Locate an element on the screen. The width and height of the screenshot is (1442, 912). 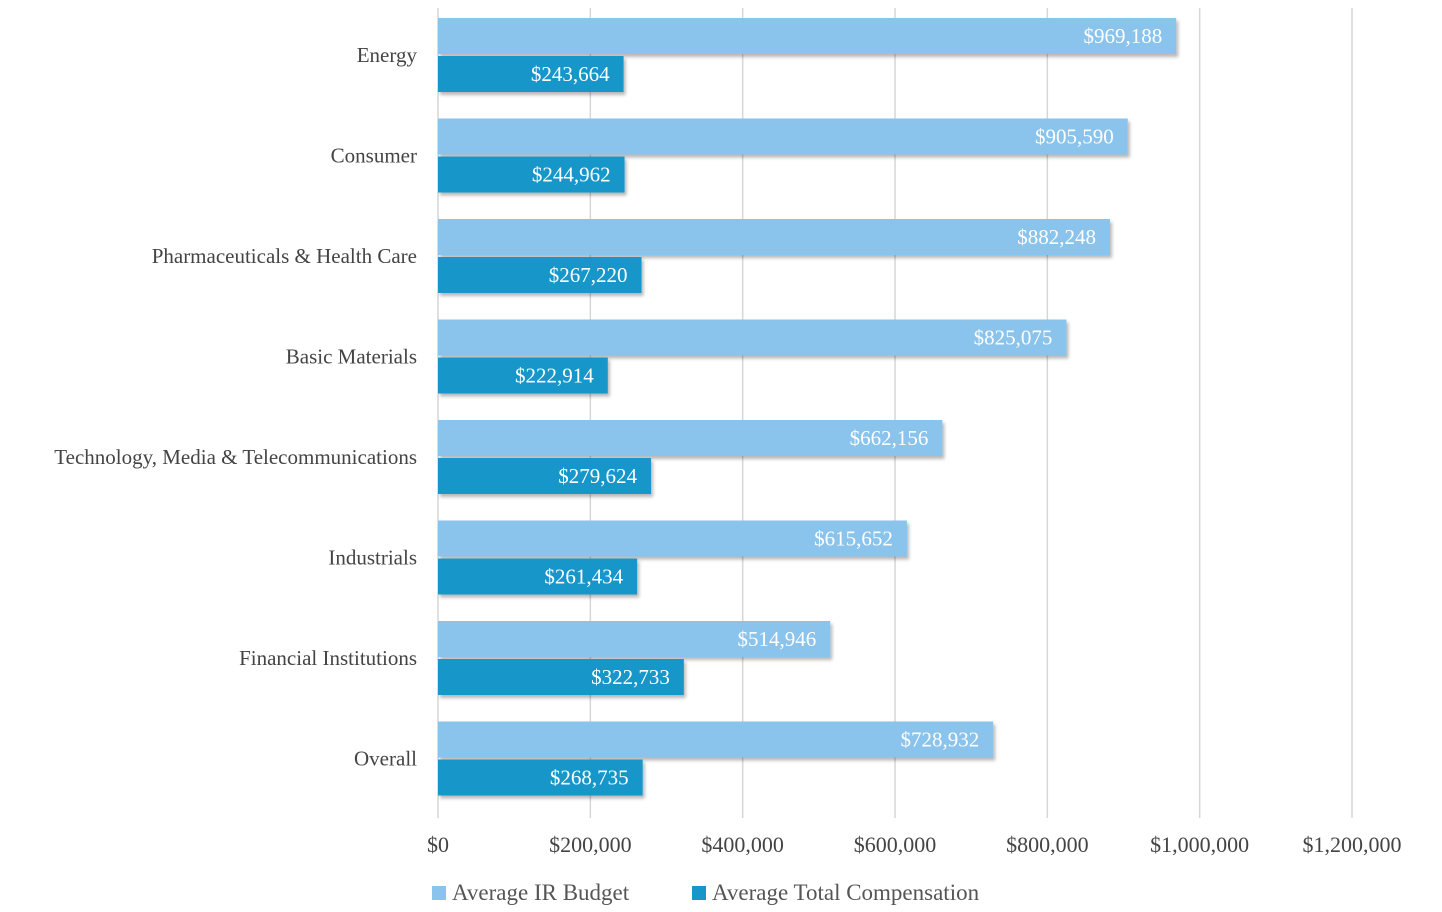
data-label: $662,156 is located at coordinates (889, 438).